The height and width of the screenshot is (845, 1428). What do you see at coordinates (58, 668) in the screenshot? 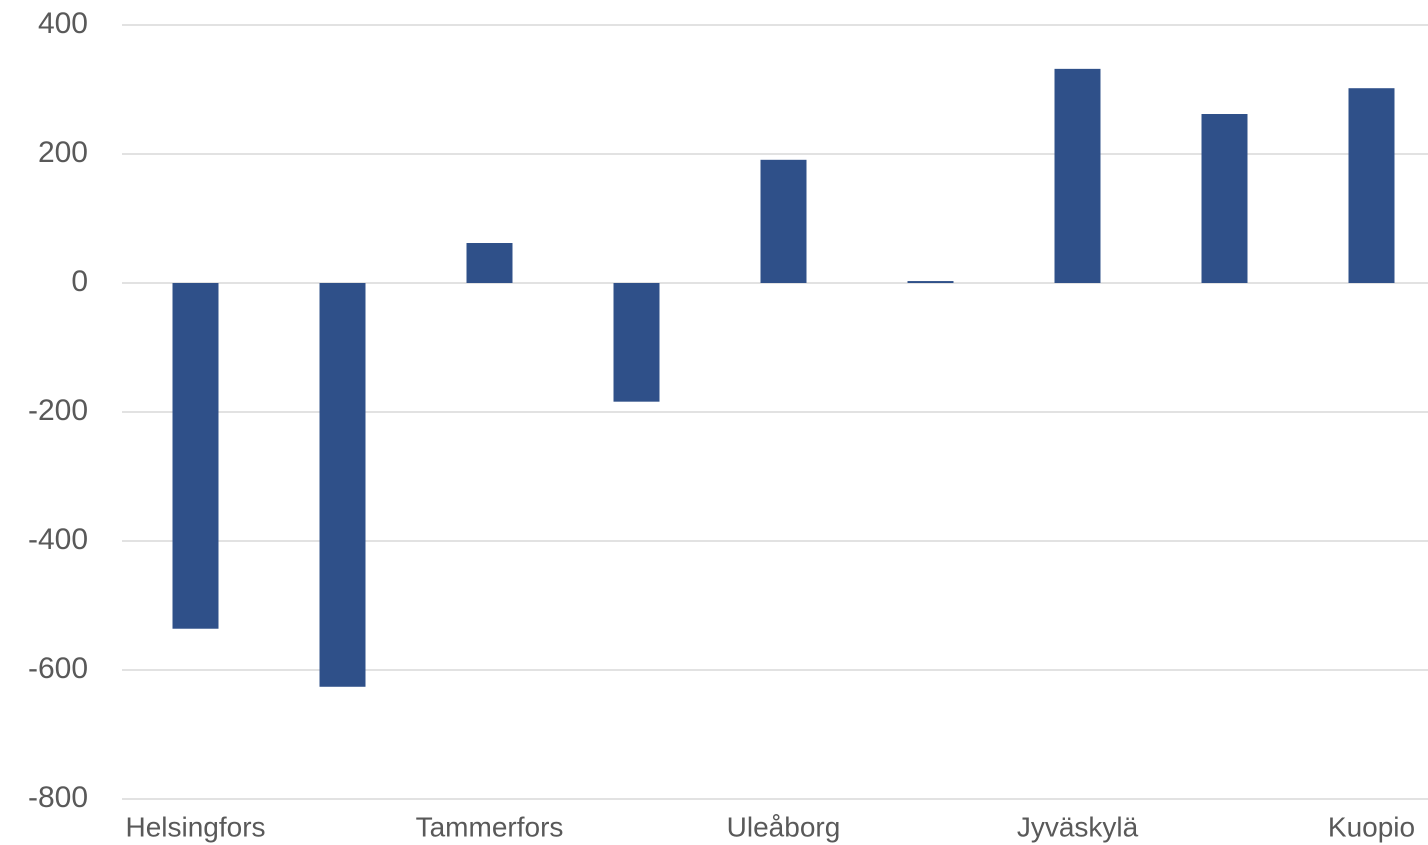
I see `y-tick-label: -600` at bounding box center [58, 668].